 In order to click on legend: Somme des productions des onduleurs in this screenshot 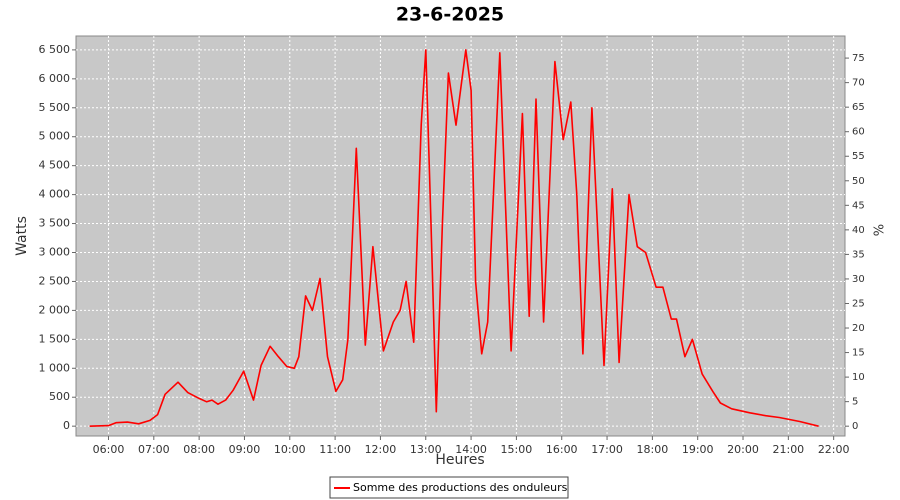, I will do `click(449, 487)`.